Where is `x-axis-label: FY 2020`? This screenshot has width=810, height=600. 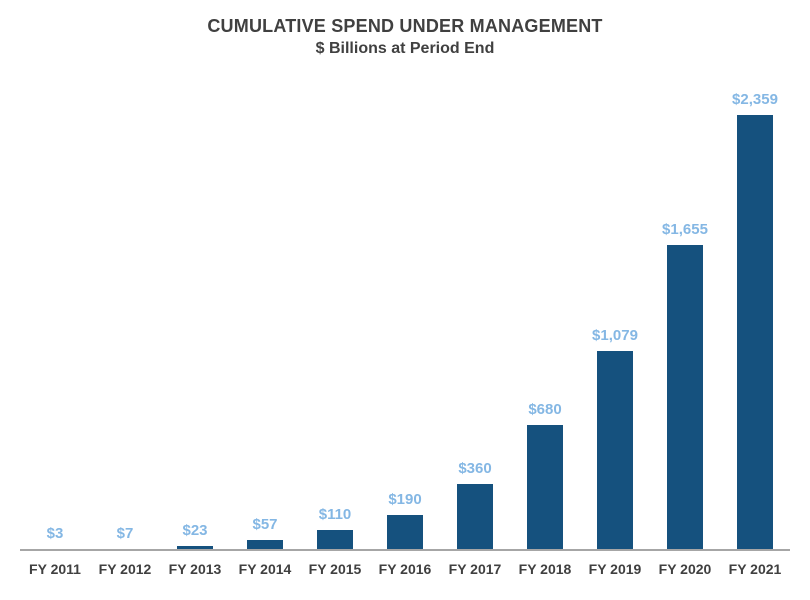 x-axis-label: FY 2020 is located at coordinates (685, 569).